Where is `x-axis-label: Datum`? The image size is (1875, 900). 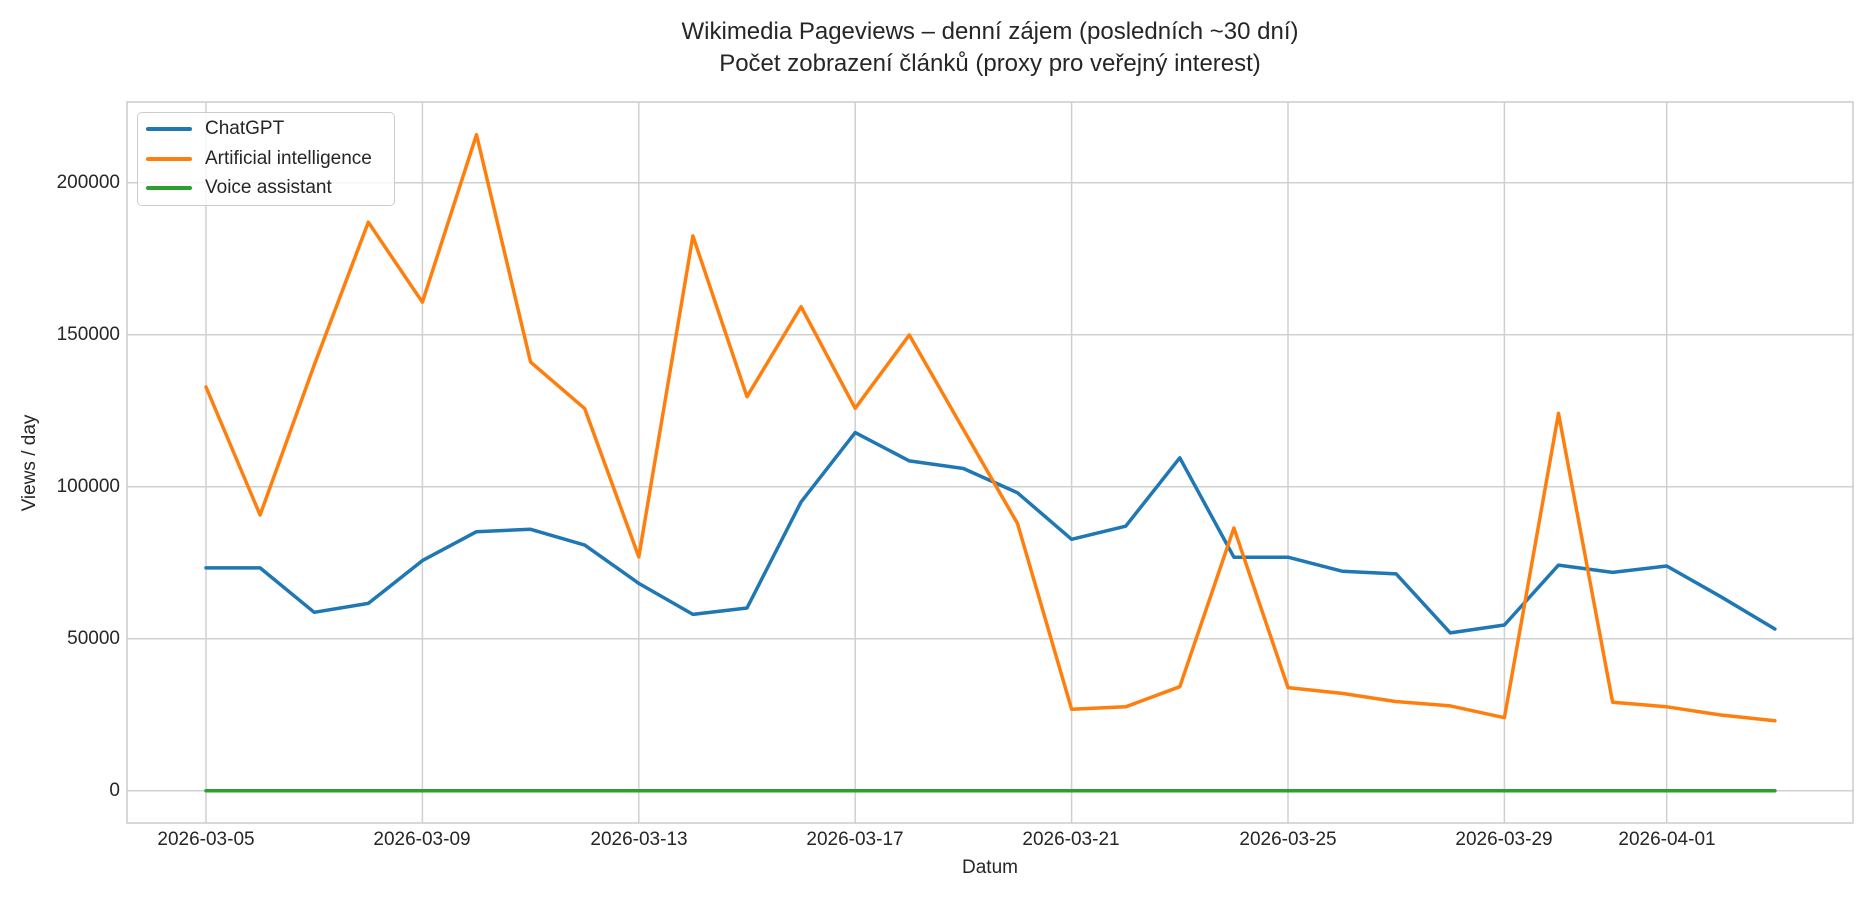
x-axis-label: Datum is located at coordinates (990, 867).